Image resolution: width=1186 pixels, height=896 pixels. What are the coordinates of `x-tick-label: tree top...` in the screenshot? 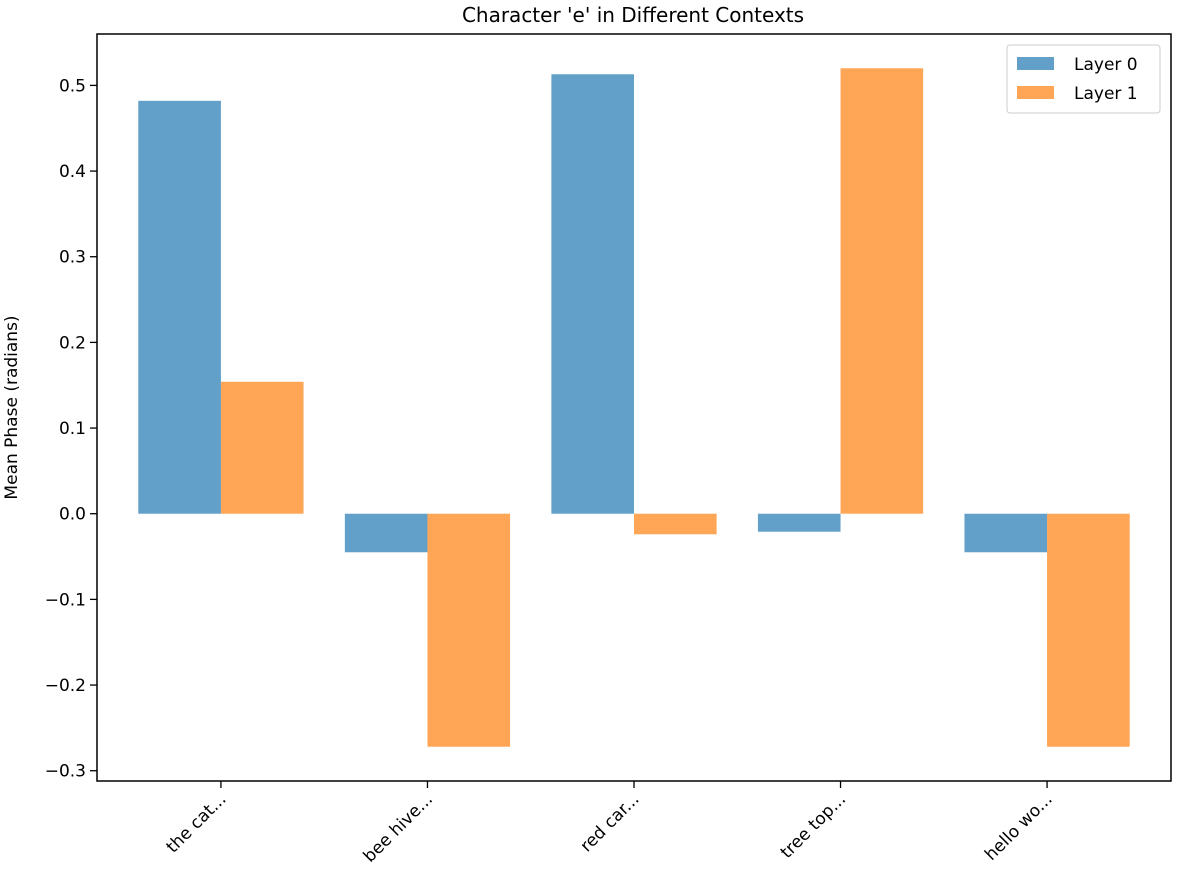 It's located at (813, 825).